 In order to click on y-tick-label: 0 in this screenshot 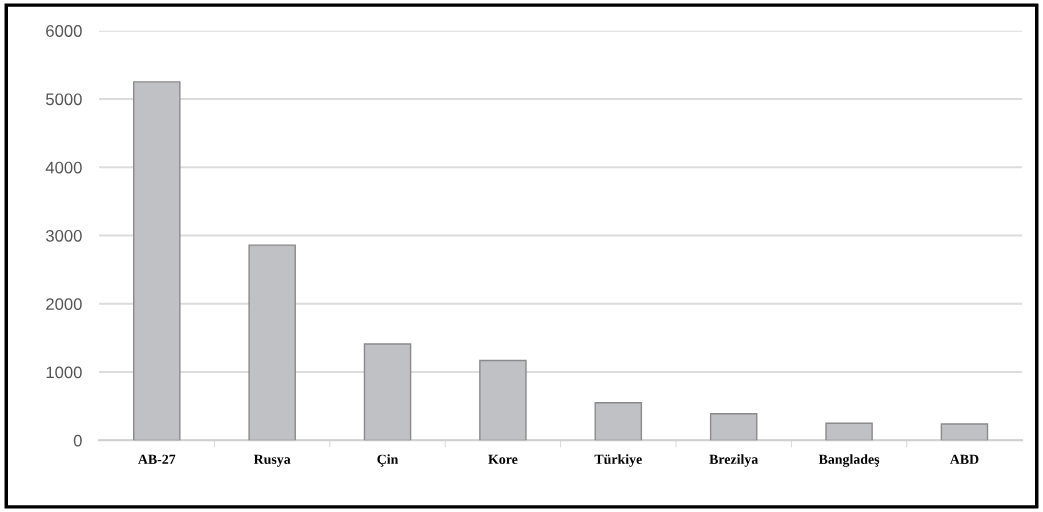, I will do `click(77, 440)`.